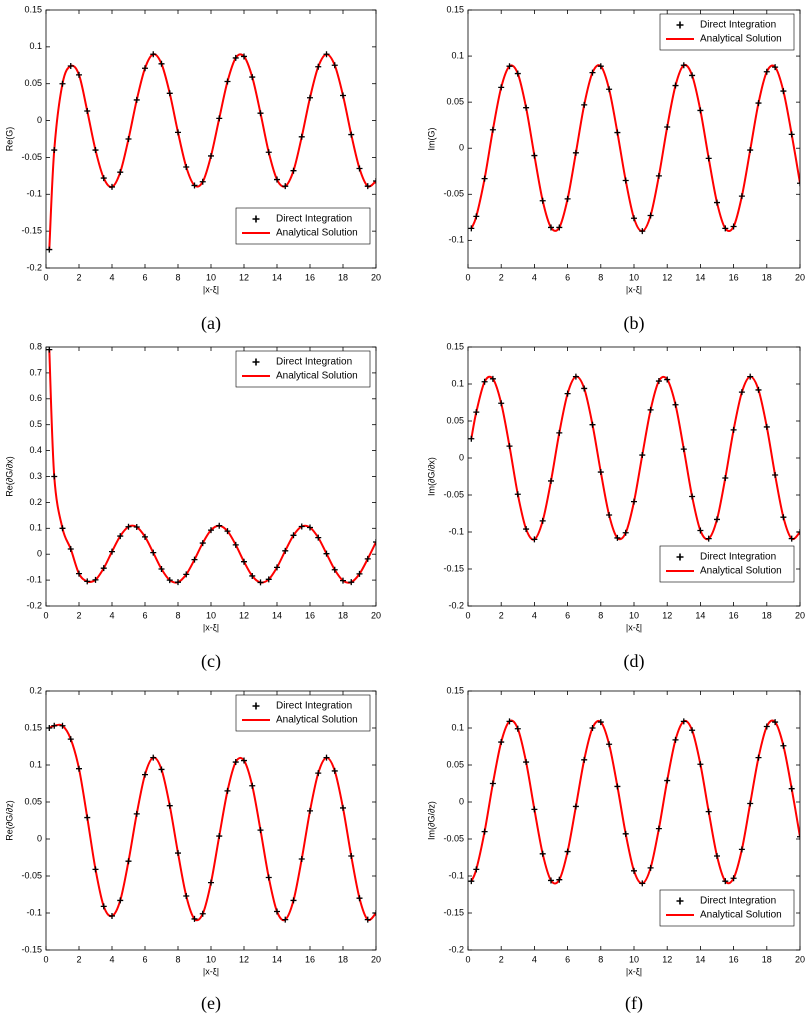 The height and width of the screenshot is (1024, 811). Describe the element at coordinates (455, 102) in the screenshot. I see `y-tick-label: 0.05` at that location.